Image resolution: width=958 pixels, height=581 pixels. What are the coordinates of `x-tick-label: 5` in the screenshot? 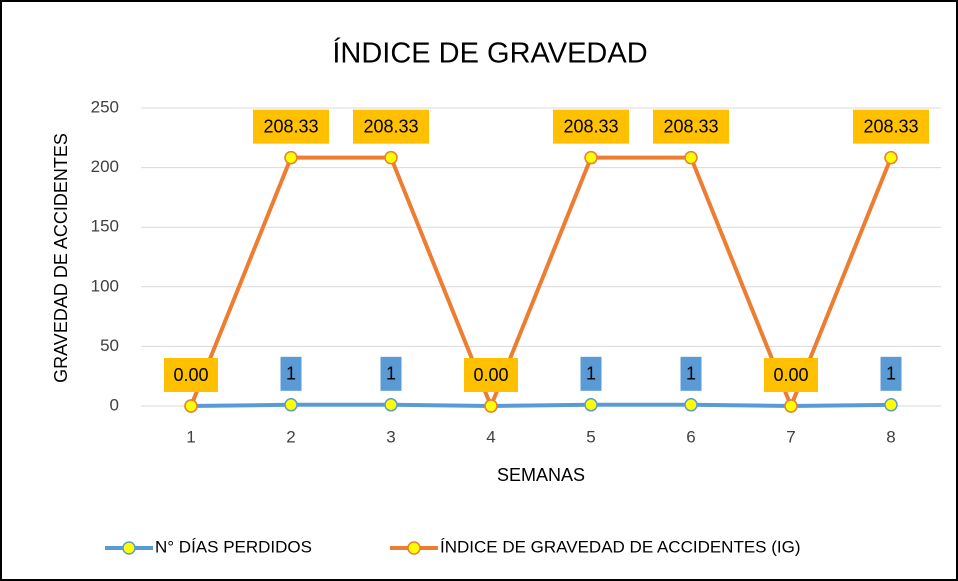 It's located at (590, 436).